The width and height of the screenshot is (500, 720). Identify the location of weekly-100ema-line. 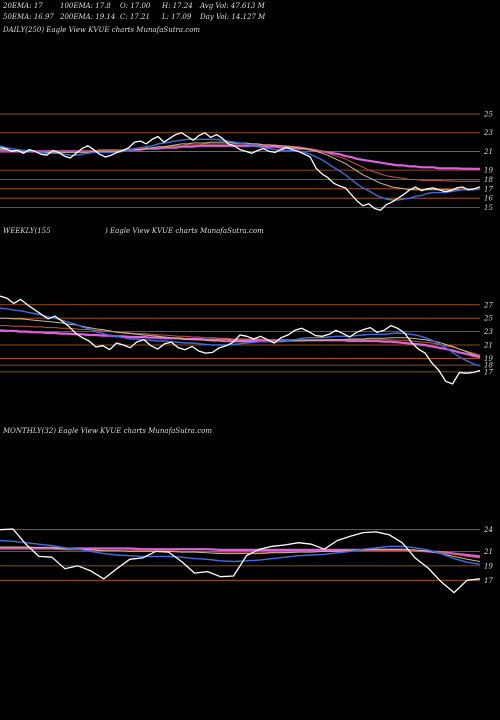
(240, 340).